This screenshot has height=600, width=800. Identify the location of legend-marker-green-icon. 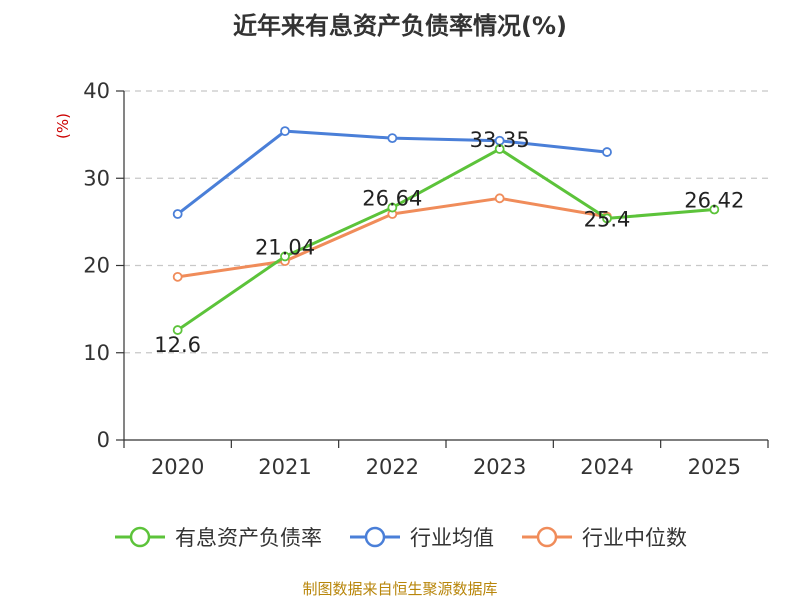
(140, 537).